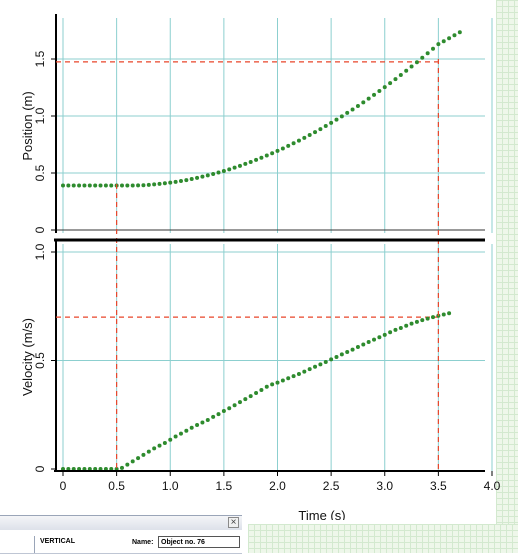 Image resolution: width=518 pixels, height=554 pixels. Describe the element at coordinates (121, 523) in the screenshot. I see `panel-titlebar` at that location.